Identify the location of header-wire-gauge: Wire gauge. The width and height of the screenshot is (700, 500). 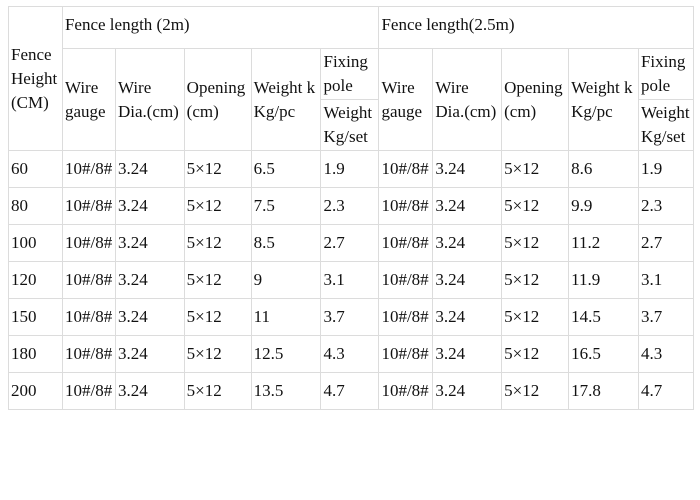
(88, 99).